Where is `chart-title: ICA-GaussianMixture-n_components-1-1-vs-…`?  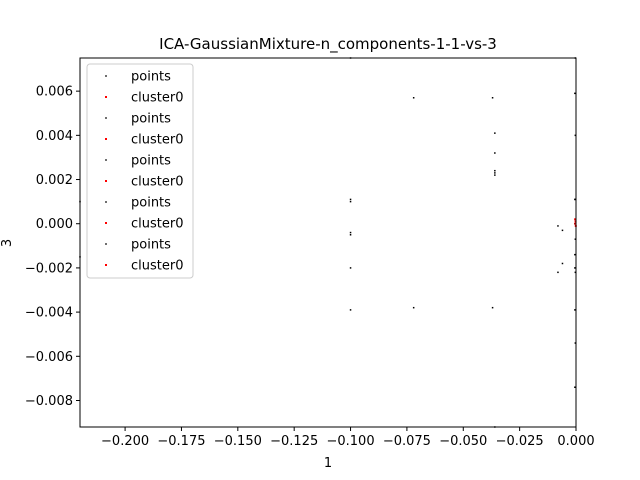 chart-title: ICA-GaussianMixture-n_components-1-1-vs-… is located at coordinates (328, 44).